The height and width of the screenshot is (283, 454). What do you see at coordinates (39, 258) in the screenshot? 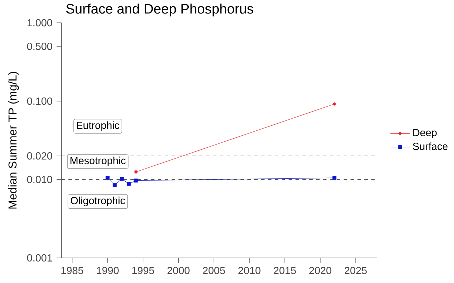
I see `y-tick-label: 0.001` at bounding box center [39, 258].